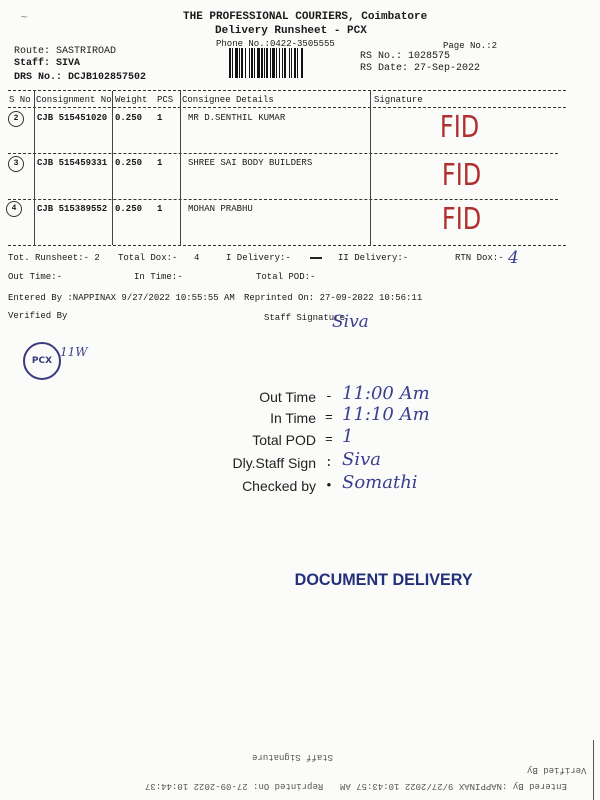  Describe the element at coordinates (74, 352) in the screenshot. I see `stamp-handwritten: 11W` at that location.